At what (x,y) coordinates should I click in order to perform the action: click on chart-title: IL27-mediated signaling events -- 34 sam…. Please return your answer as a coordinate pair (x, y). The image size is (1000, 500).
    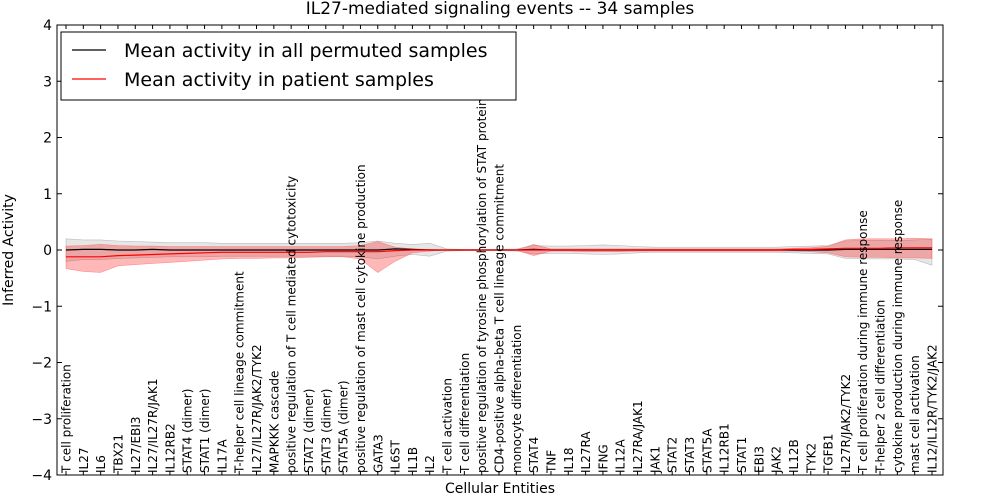
    Looking at the image, I should click on (500, 9).